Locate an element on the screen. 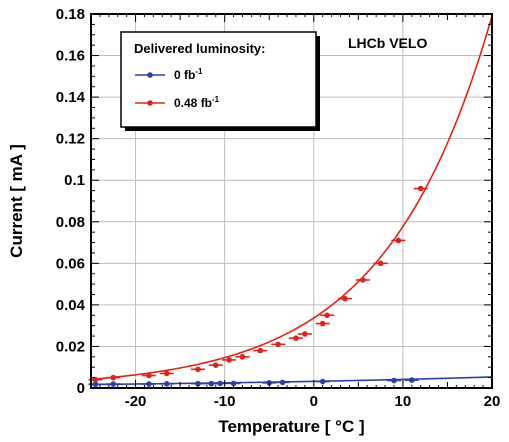 The image size is (509, 442). x-tick-label: 20 is located at coordinates (492, 401).